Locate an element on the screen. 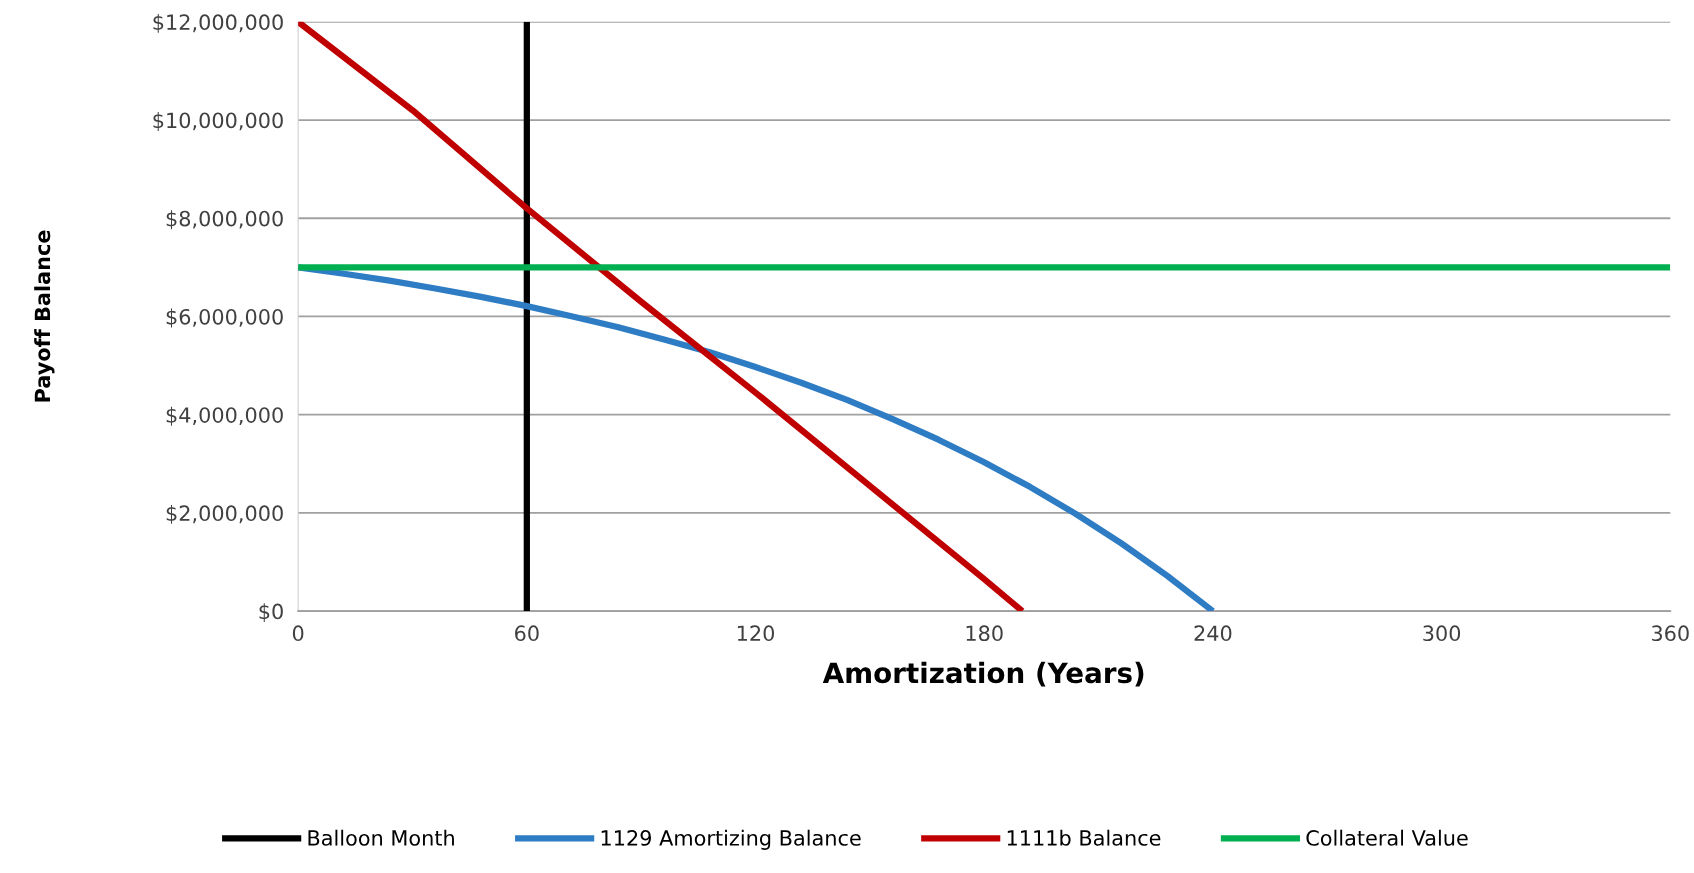  y-tick-label: $8,000,000 is located at coordinates (224, 220).